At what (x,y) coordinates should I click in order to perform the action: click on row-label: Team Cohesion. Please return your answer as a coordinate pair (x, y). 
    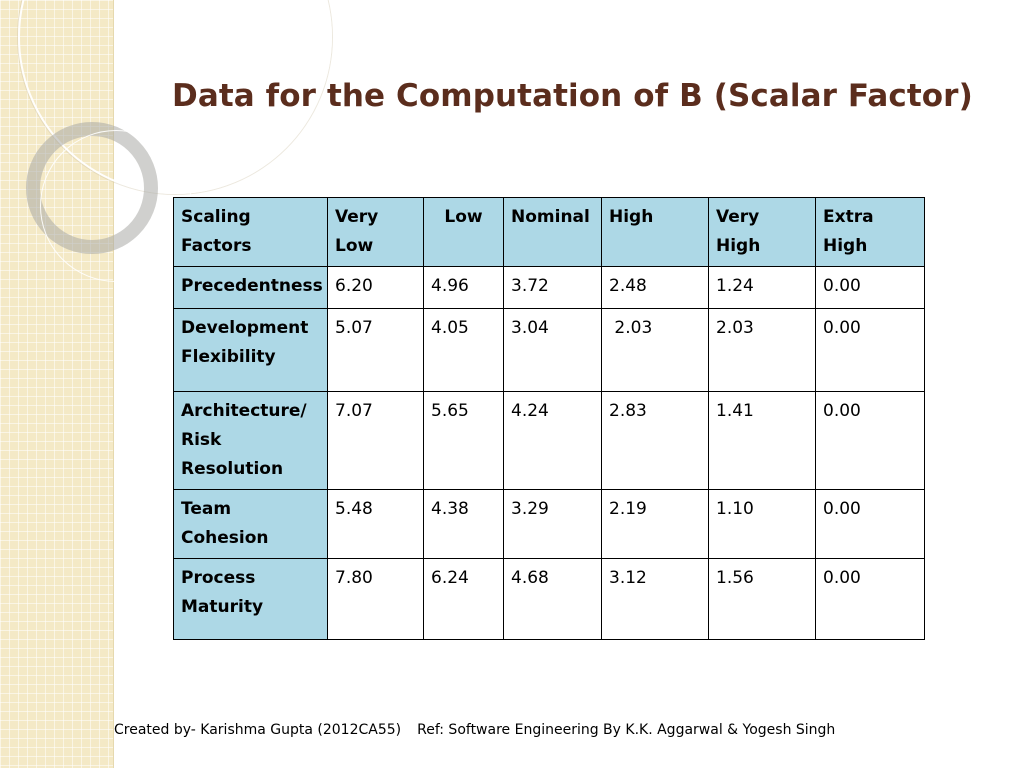
    Looking at the image, I should click on (250, 524).